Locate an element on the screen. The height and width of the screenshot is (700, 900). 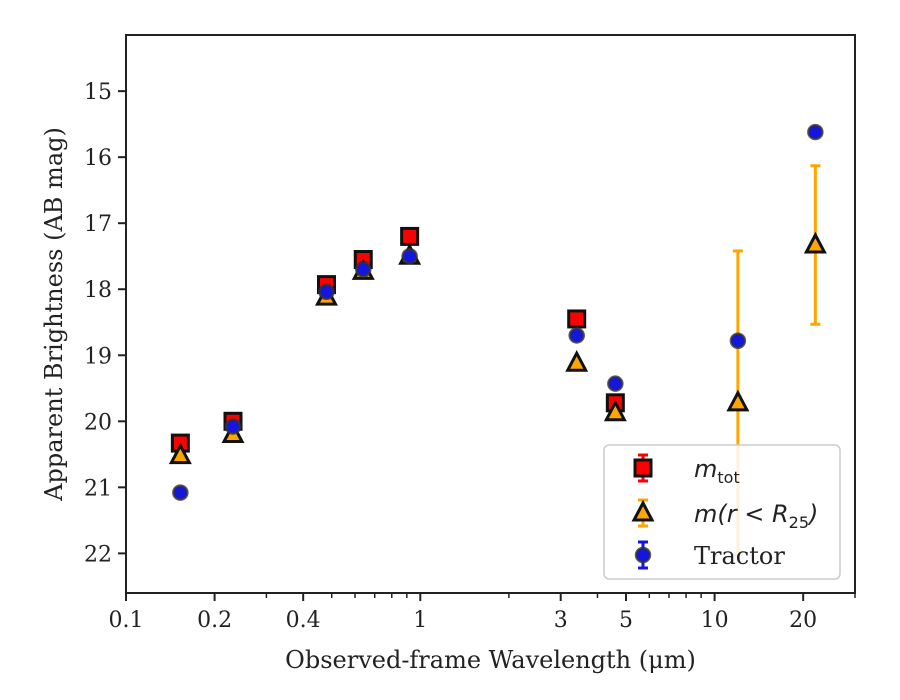
x-tick-label: 3 is located at coordinates (561, 620).